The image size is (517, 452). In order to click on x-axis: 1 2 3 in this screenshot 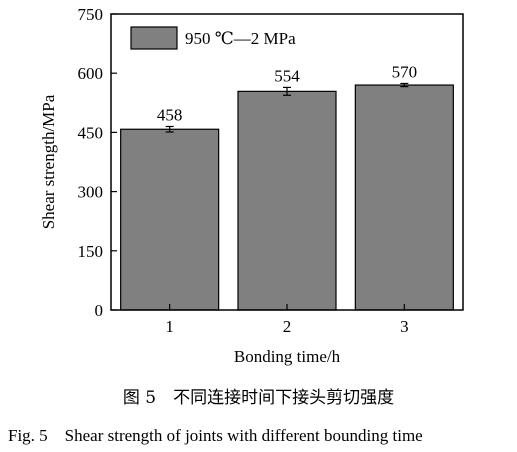, I will do `click(287, 320)`.